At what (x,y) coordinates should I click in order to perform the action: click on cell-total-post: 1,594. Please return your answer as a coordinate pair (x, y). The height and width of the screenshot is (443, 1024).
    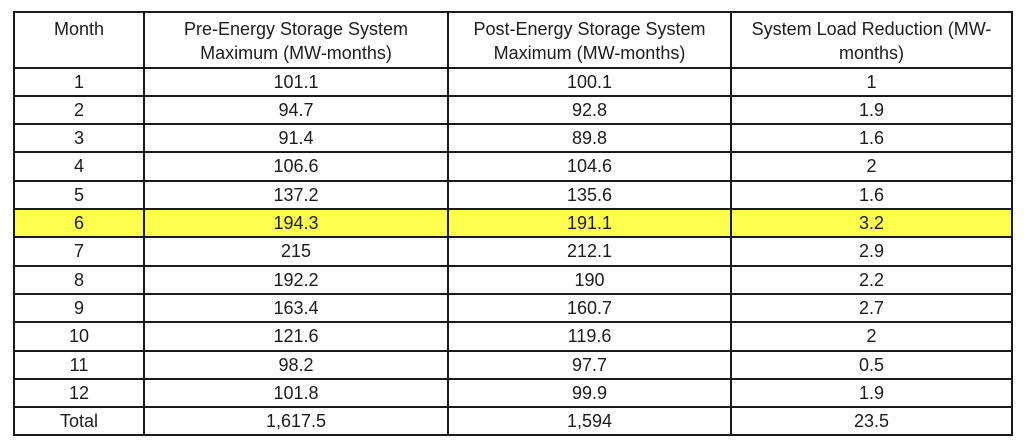
    Looking at the image, I should click on (589, 421).